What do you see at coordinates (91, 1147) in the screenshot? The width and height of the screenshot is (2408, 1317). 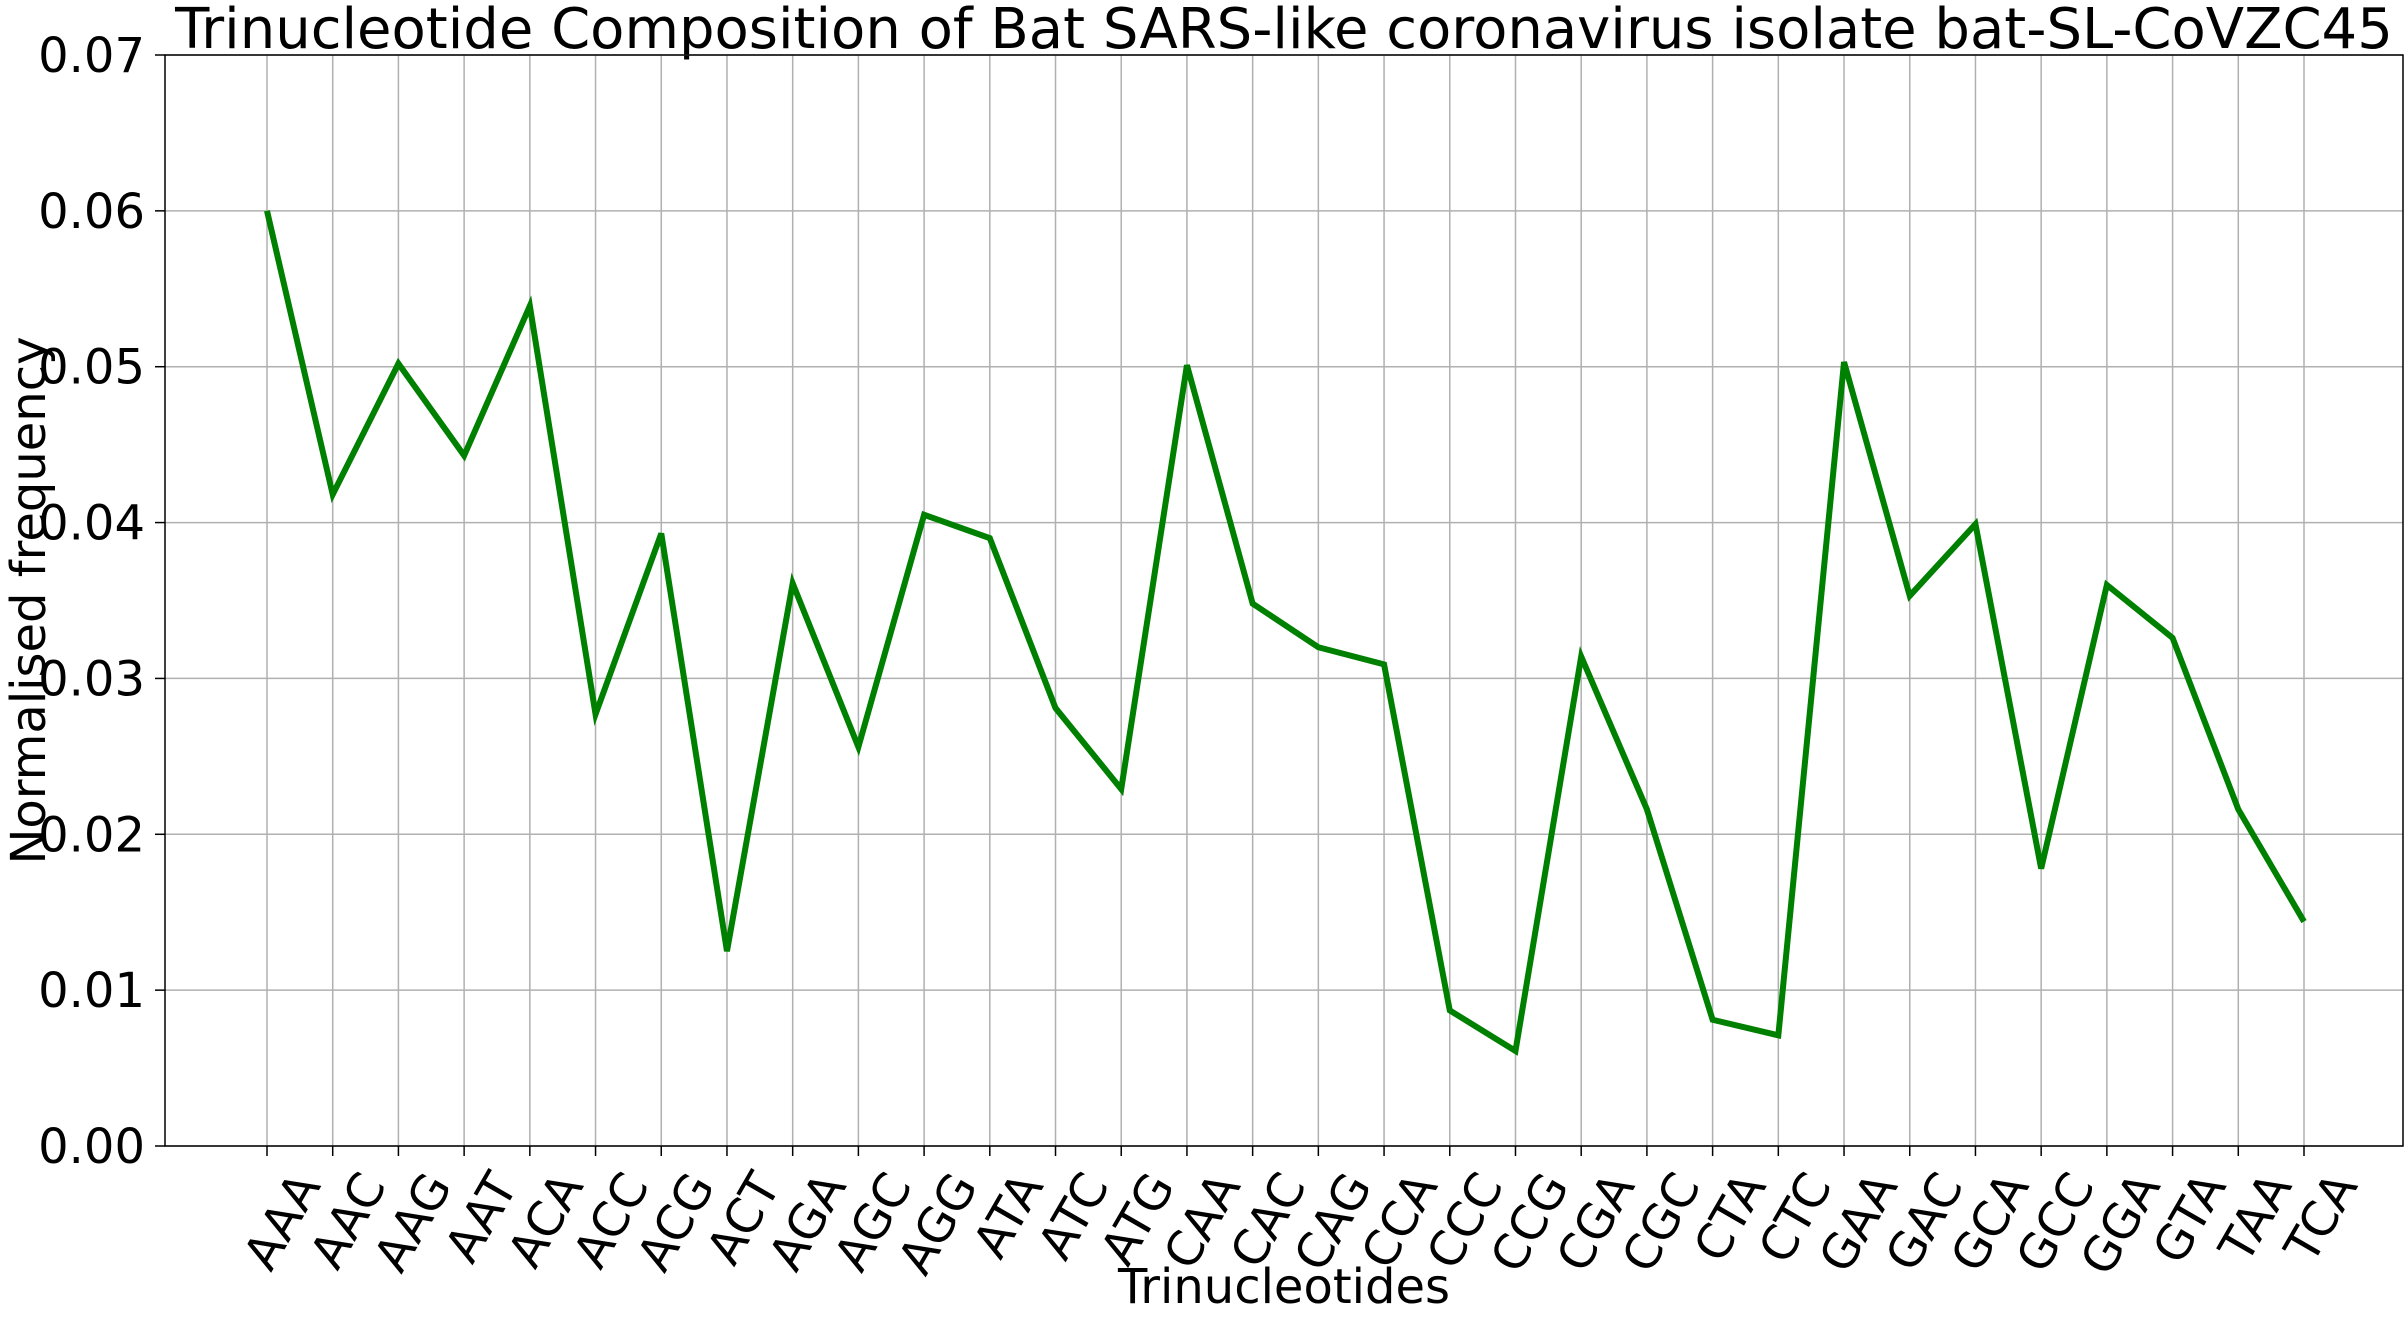 I see `y-tick-label: 0.00` at bounding box center [91, 1147].